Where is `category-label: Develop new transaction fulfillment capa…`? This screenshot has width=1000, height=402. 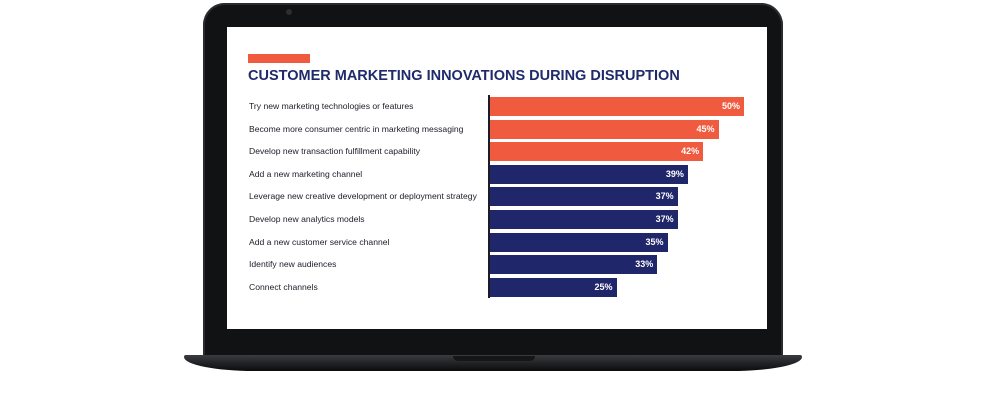 category-label: Develop new transaction fulfillment capa… is located at coordinates (335, 151).